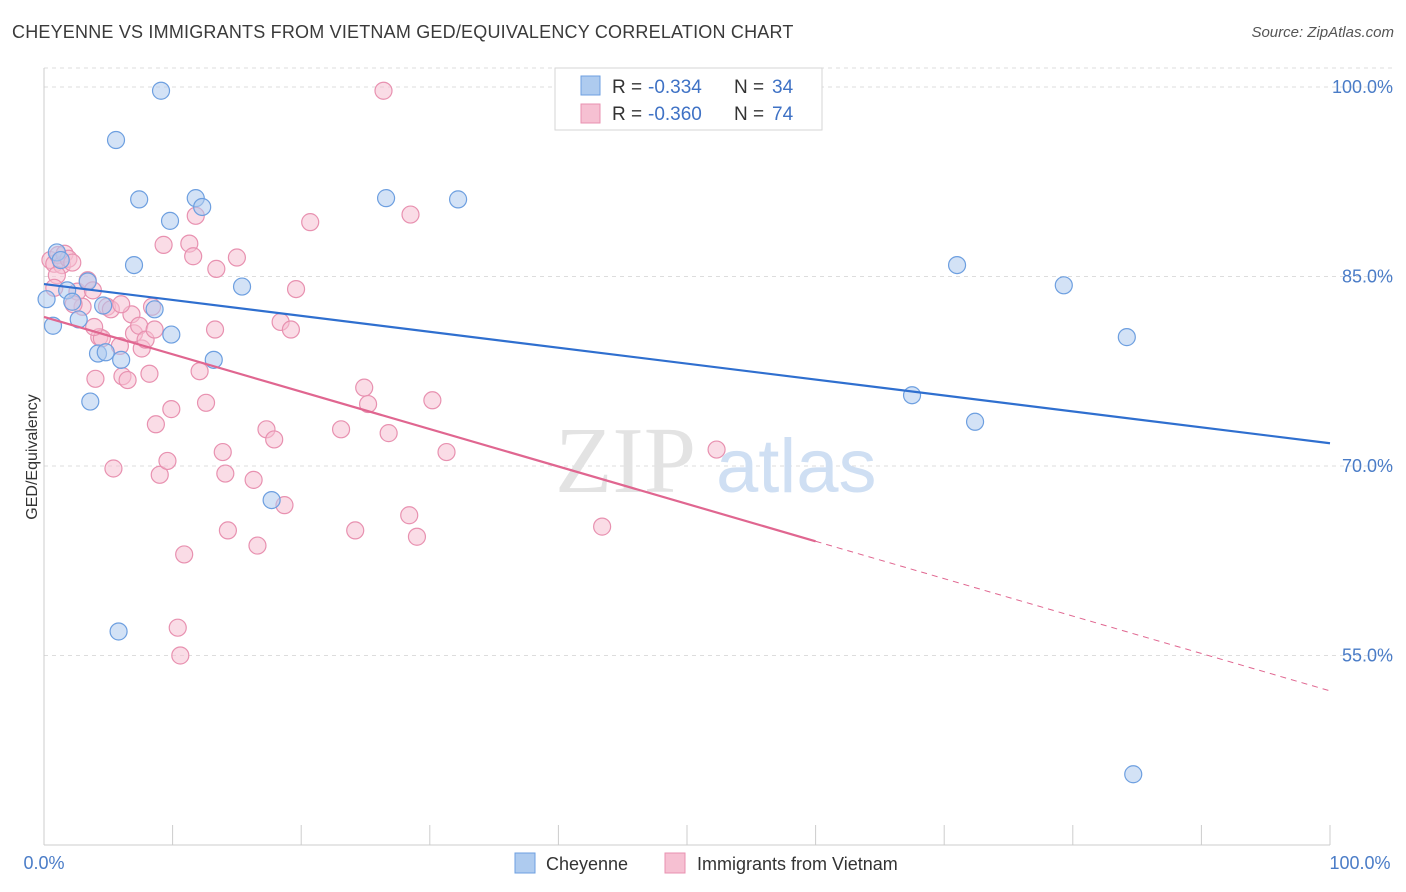 This screenshot has height=892, width=1406. I want to click on y-tick-label-70: 70.0%, so click(1367, 466).